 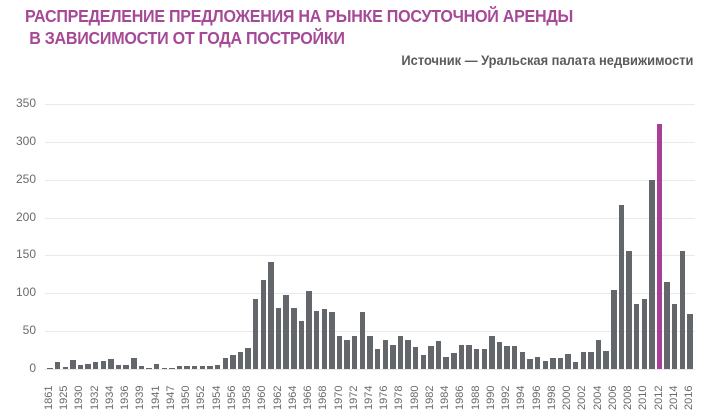 I want to click on x-tick-label: 1861, so click(x=49, y=397).